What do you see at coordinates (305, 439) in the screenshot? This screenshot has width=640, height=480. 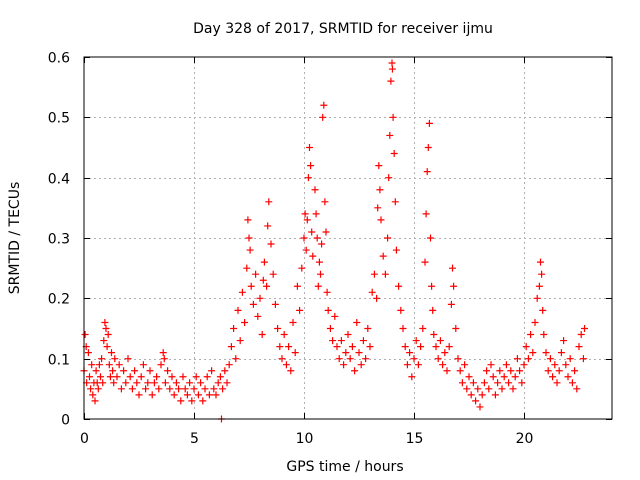 I see `x-tick-label: 10` at bounding box center [305, 439].